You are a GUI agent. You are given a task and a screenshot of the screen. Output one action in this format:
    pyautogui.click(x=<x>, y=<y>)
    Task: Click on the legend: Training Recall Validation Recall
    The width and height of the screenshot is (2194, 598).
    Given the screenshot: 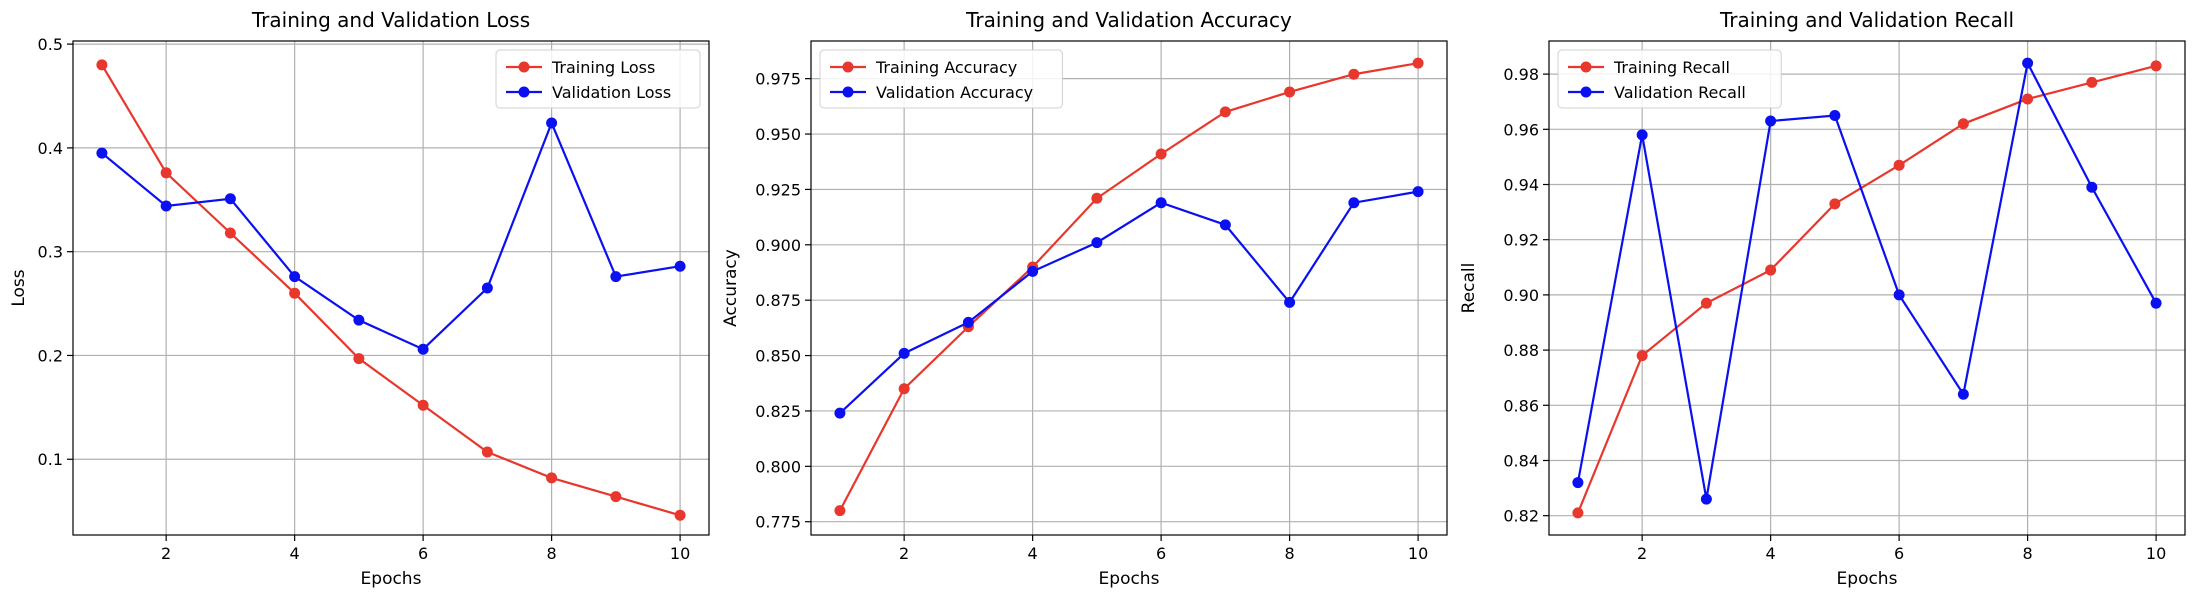 What is the action you would take?
    pyautogui.click(x=1669, y=79)
    